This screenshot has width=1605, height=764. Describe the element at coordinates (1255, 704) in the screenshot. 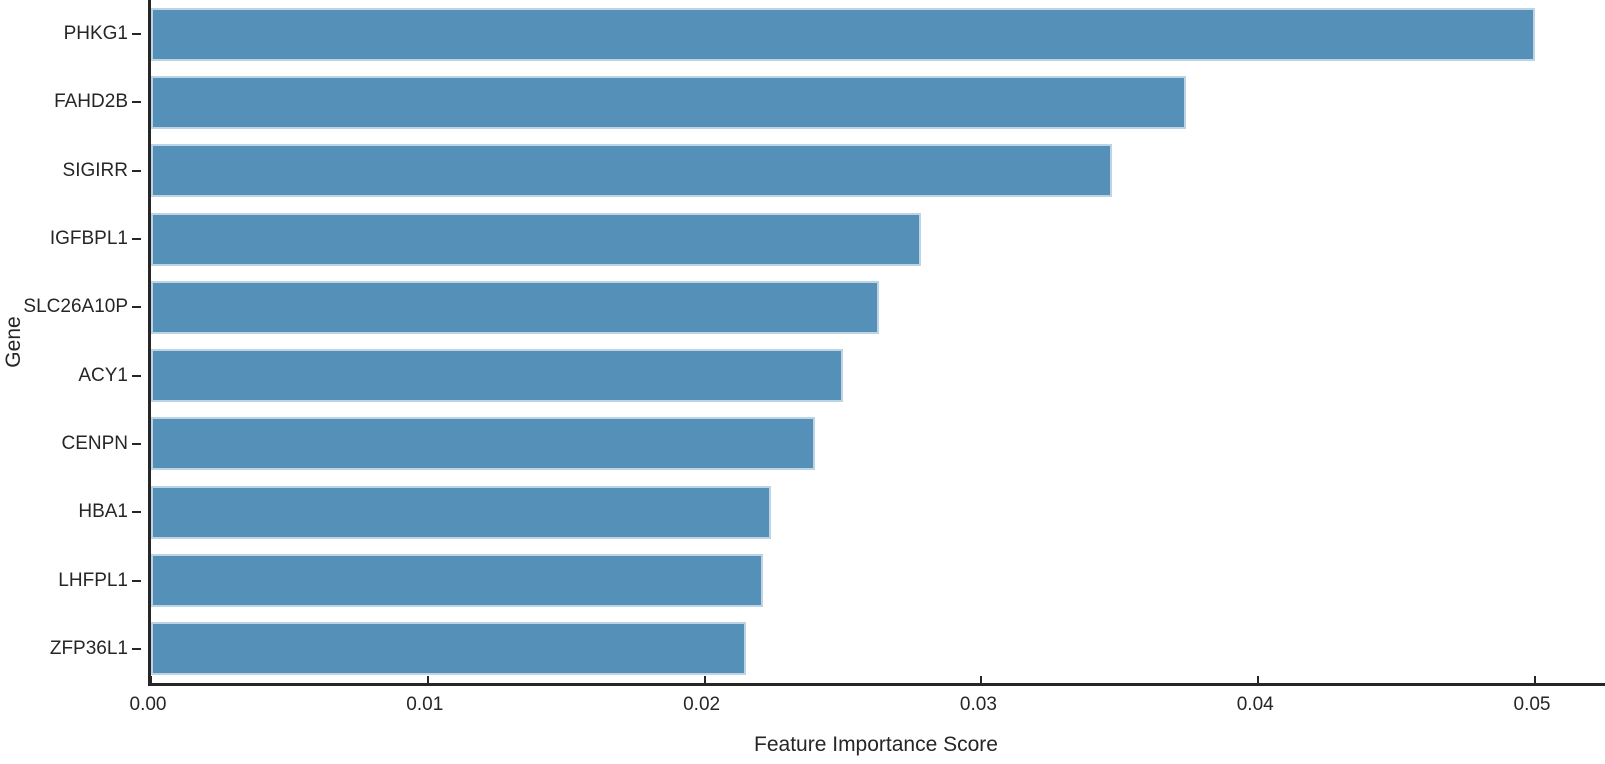

I see `x-tick-label: 0.04` at that location.